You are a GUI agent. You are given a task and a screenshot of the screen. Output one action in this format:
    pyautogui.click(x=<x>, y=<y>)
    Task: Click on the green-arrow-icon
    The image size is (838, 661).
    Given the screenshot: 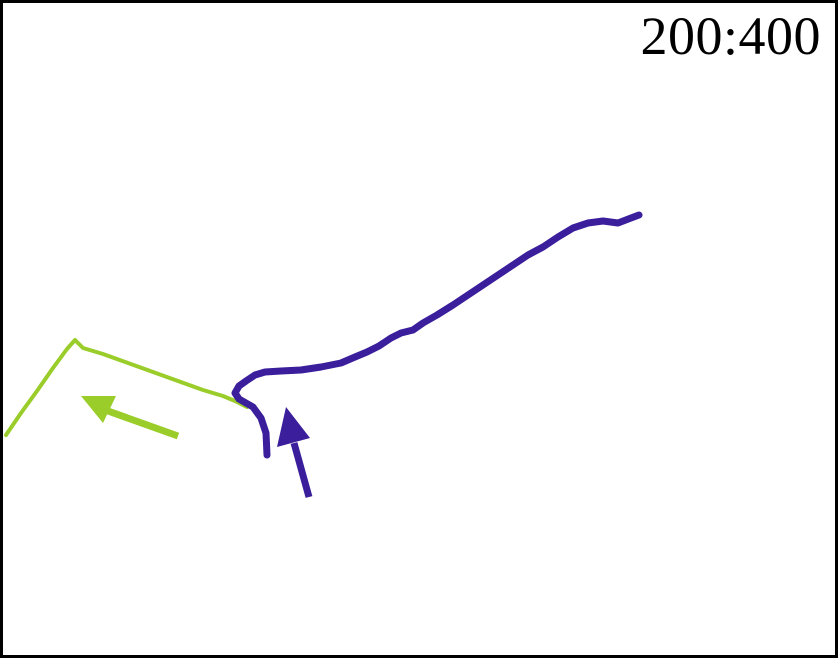 What is the action you would take?
    pyautogui.click(x=130, y=418)
    